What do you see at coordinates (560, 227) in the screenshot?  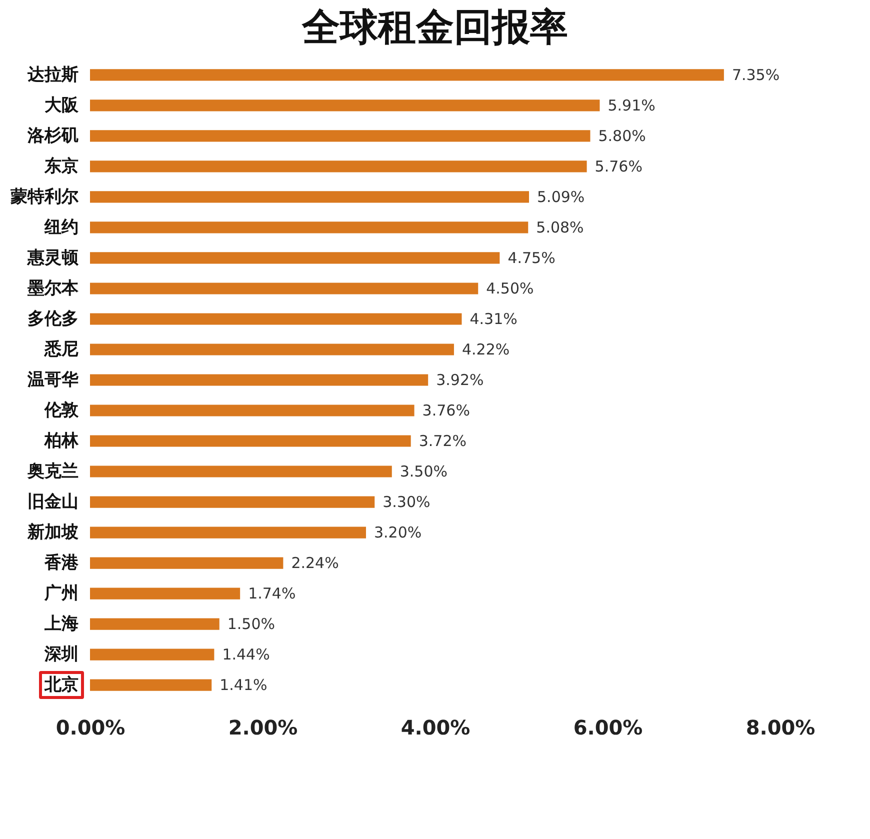 I see `data-label: 5.08%` at bounding box center [560, 227].